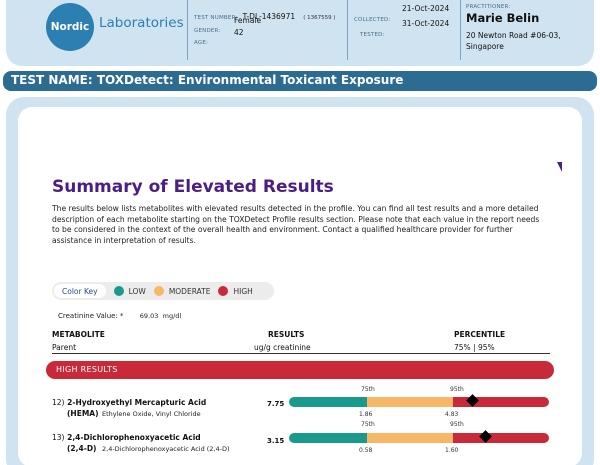  I want to click on row-title: 12) 2-Hydroxyethyl Mercapturic Acid, so click(129, 402).